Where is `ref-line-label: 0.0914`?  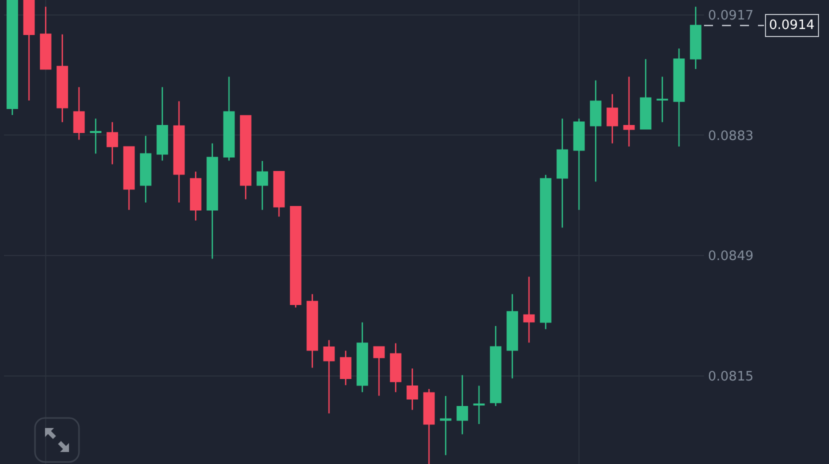
ref-line-label: 0.0914 is located at coordinates (791, 25).